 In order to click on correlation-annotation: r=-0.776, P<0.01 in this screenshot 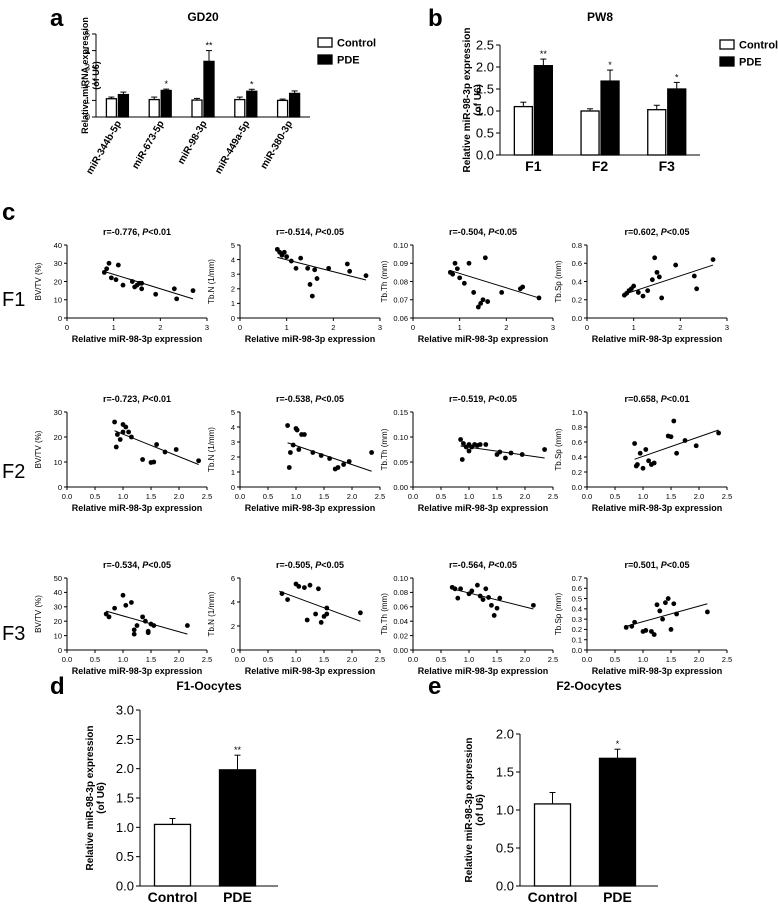, I will do `click(137, 232)`.